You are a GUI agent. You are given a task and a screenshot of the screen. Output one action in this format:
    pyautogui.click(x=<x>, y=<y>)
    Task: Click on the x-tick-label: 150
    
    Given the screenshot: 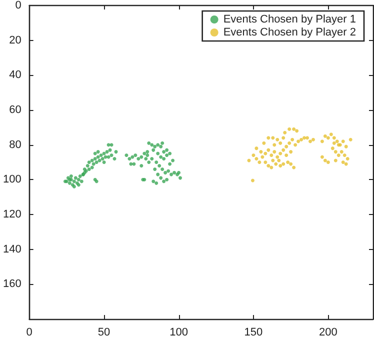 What is the action you would take?
    pyautogui.click(x=253, y=332)
    